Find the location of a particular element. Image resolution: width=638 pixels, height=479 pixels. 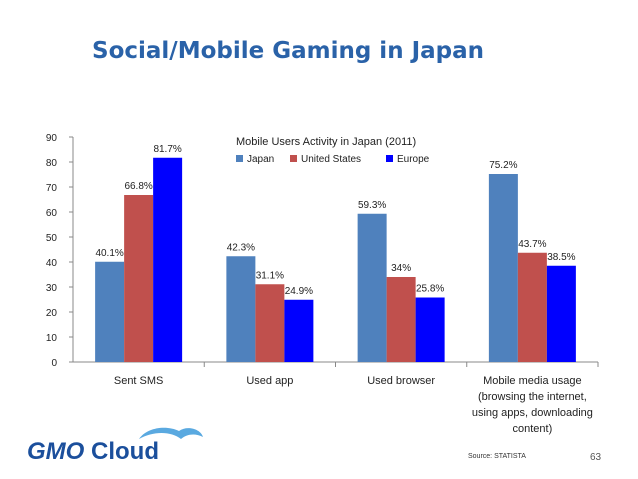

data-label: 59.3% is located at coordinates (372, 205).